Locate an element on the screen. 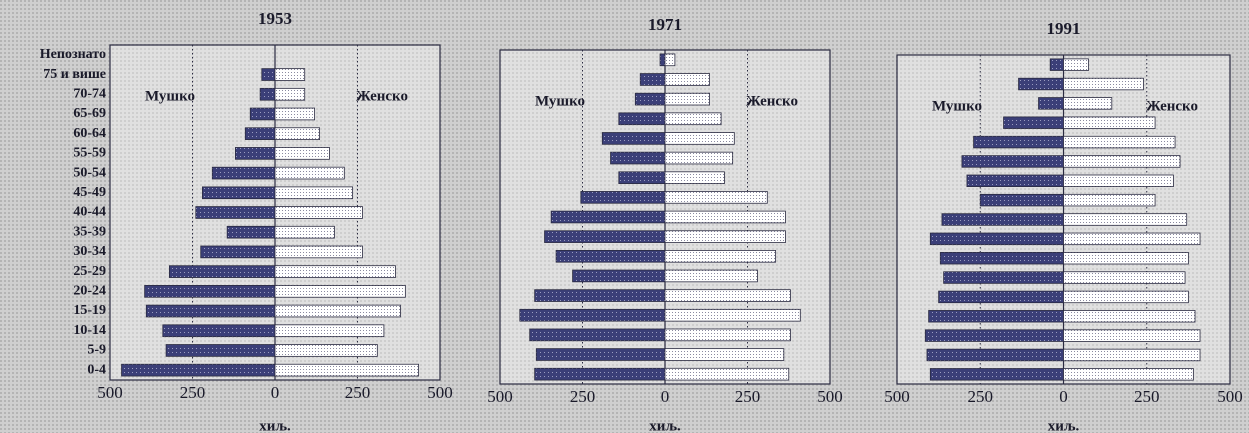  y-tick-label: 30-34 is located at coordinates (89, 251).